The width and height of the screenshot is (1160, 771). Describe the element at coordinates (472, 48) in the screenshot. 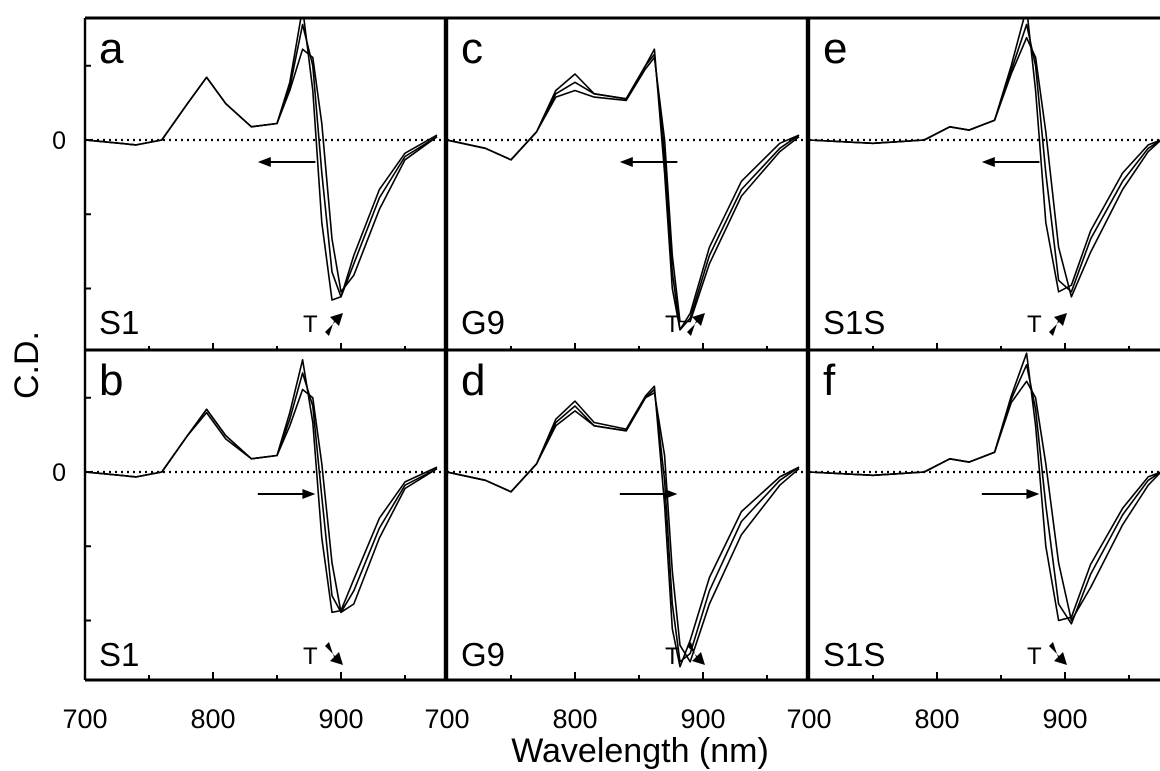

I see `panel-letter: c` at that location.